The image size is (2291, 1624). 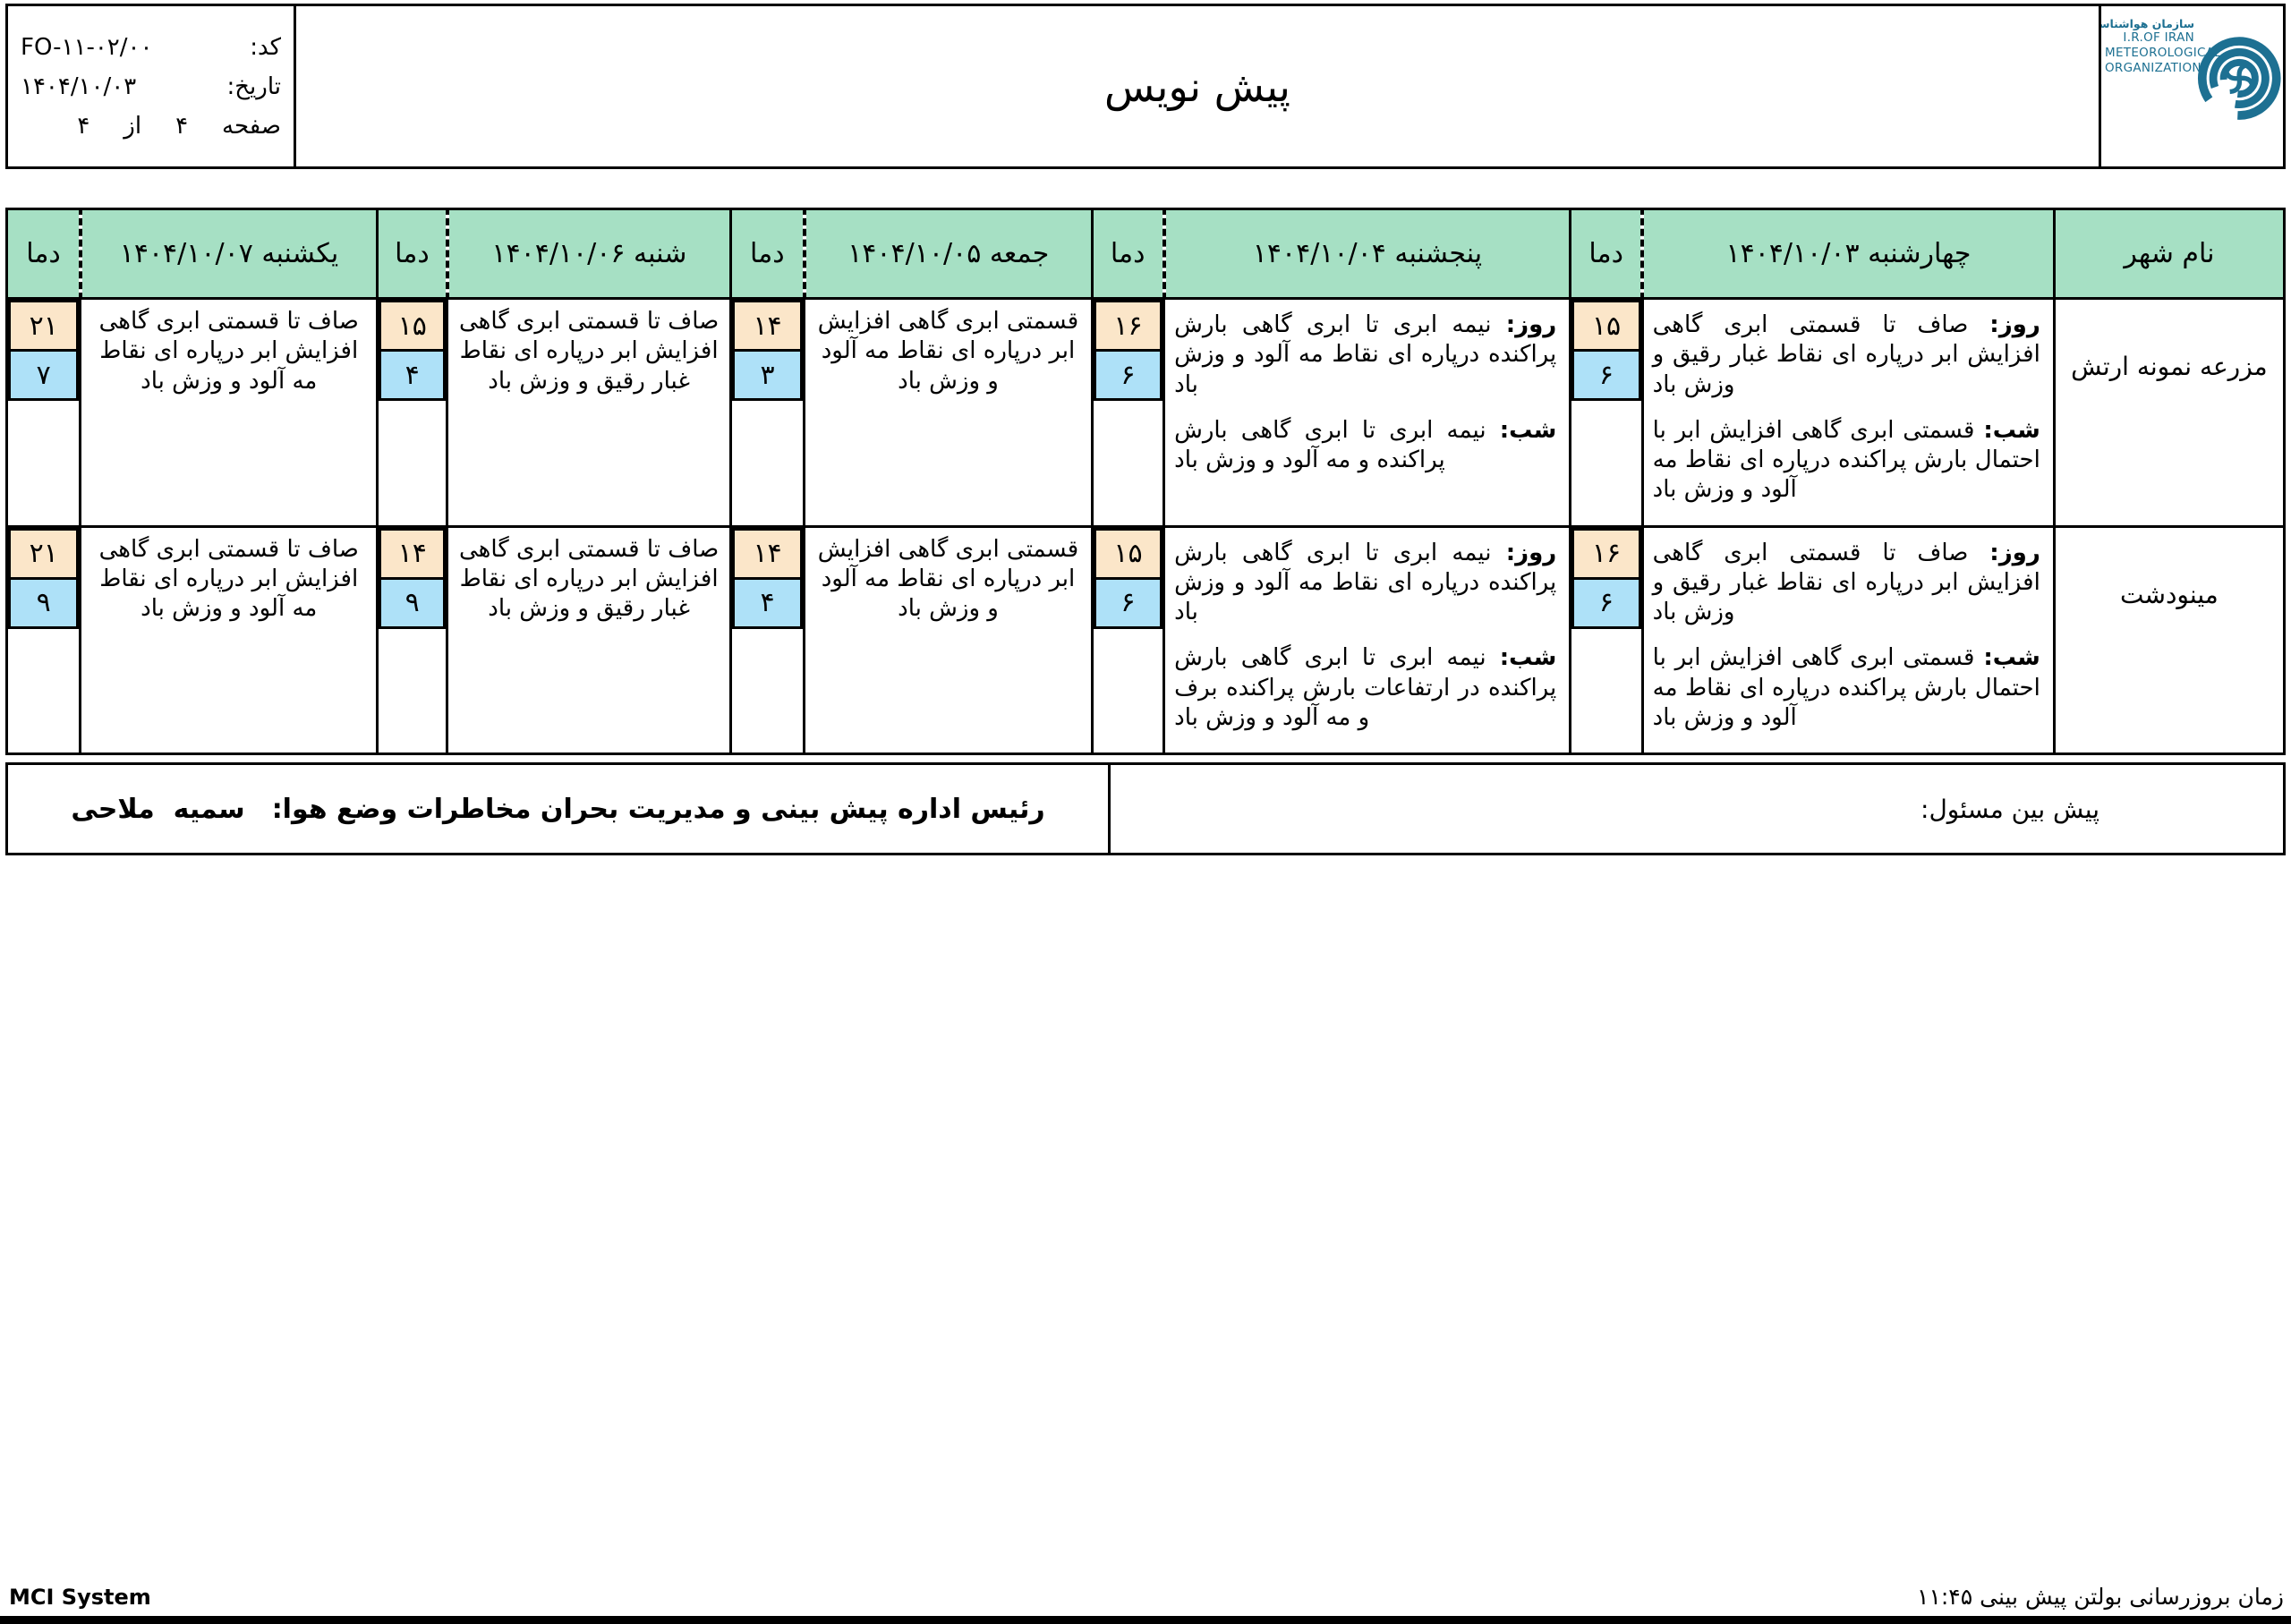 I want to click on temp-night-value: ۷, so click(x=43, y=375).